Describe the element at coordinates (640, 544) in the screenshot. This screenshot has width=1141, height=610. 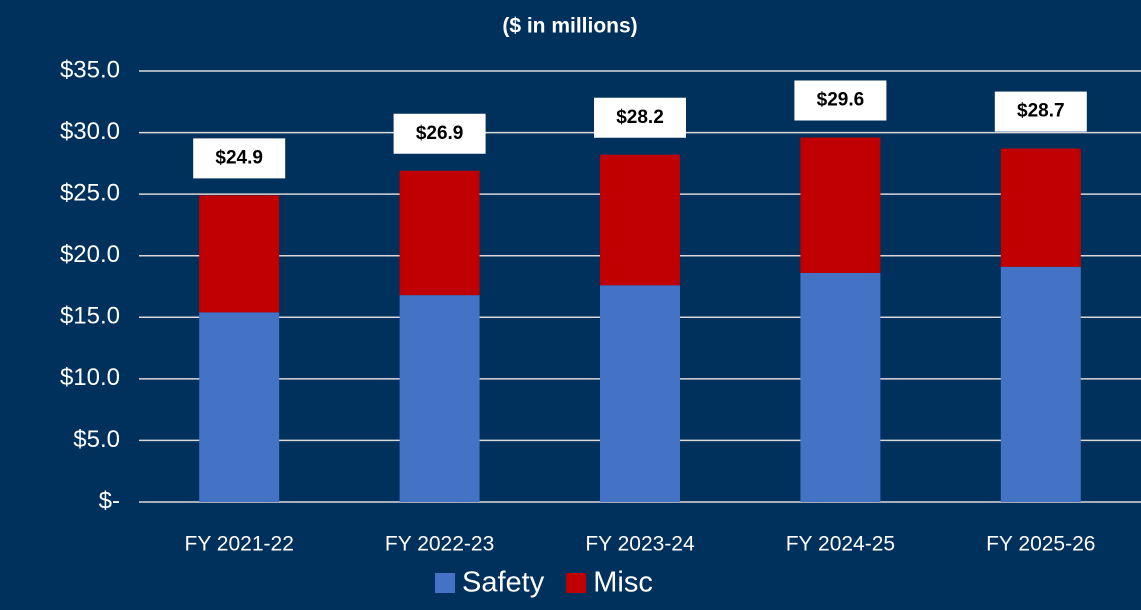
I see `x-tick-label: FY 2023-24` at that location.